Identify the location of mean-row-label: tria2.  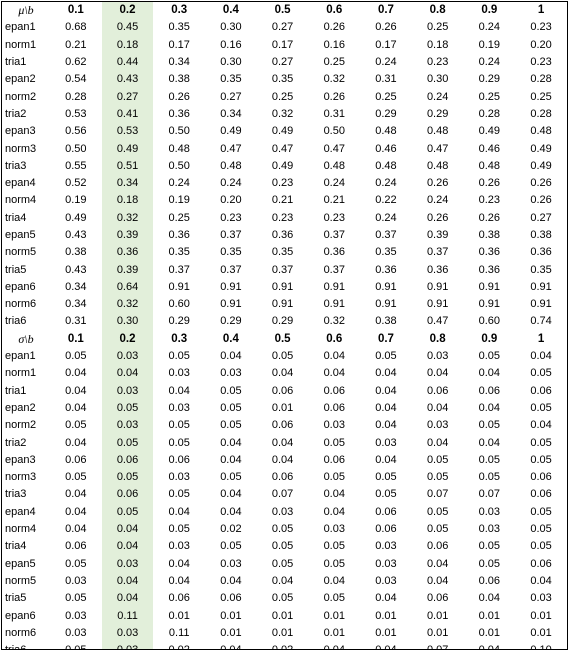
(16, 113).